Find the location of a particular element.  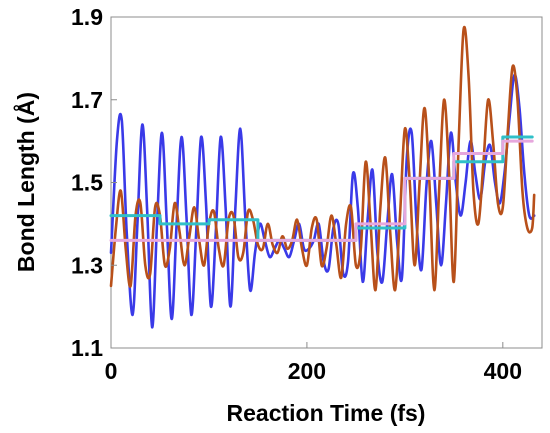

x-tick-label: 400 is located at coordinates (503, 371).